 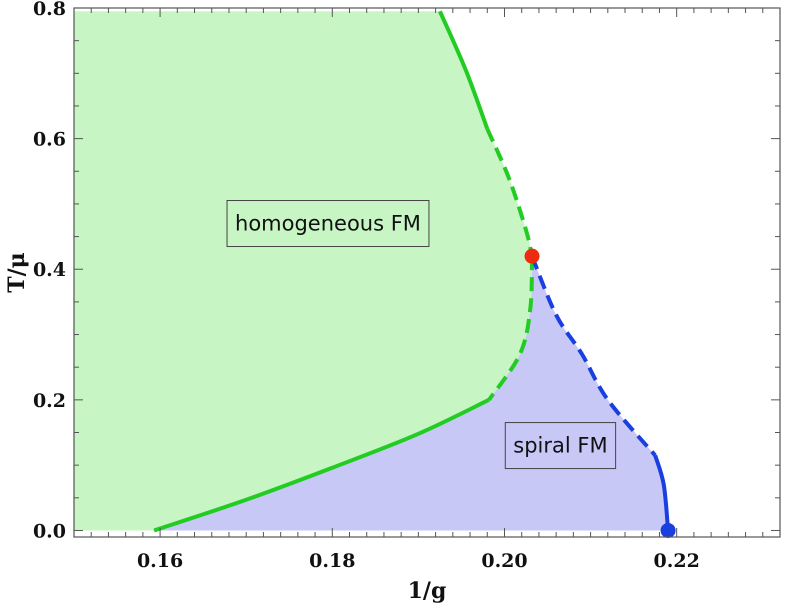 I want to click on y-axis-label: T/μ, so click(x=17, y=272).